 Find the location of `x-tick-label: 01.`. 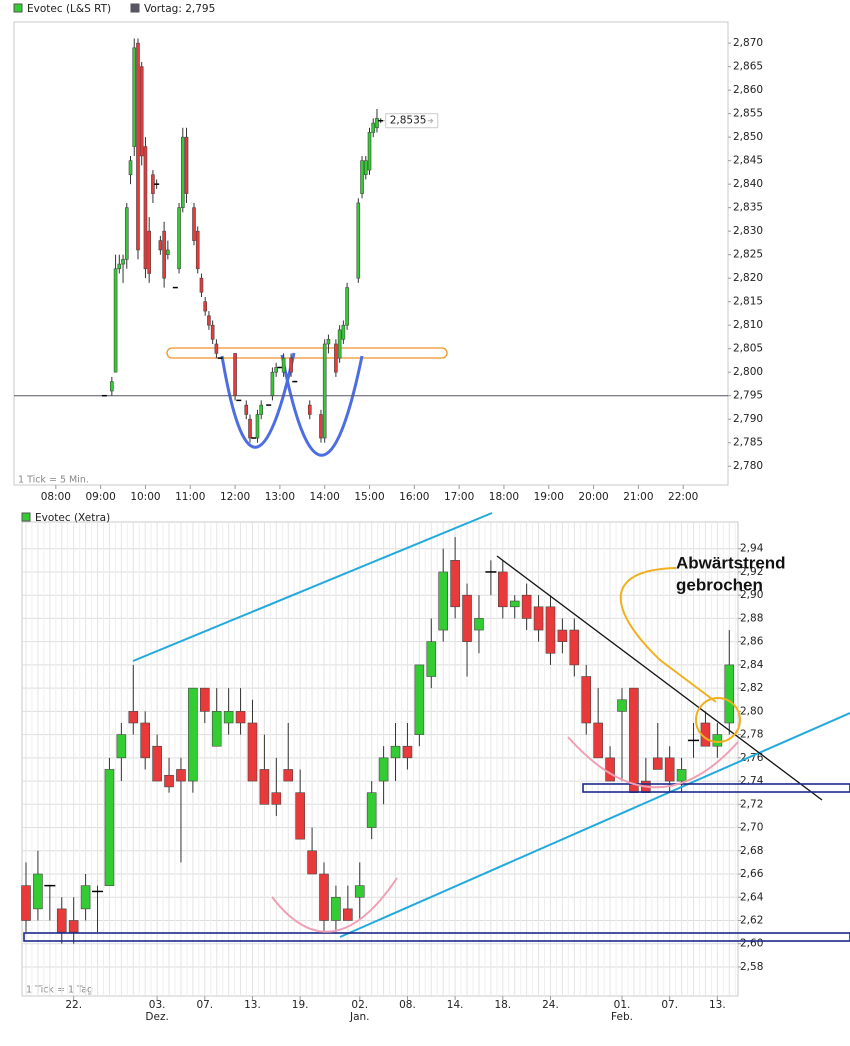

x-tick-label: 01. is located at coordinates (622, 1005).